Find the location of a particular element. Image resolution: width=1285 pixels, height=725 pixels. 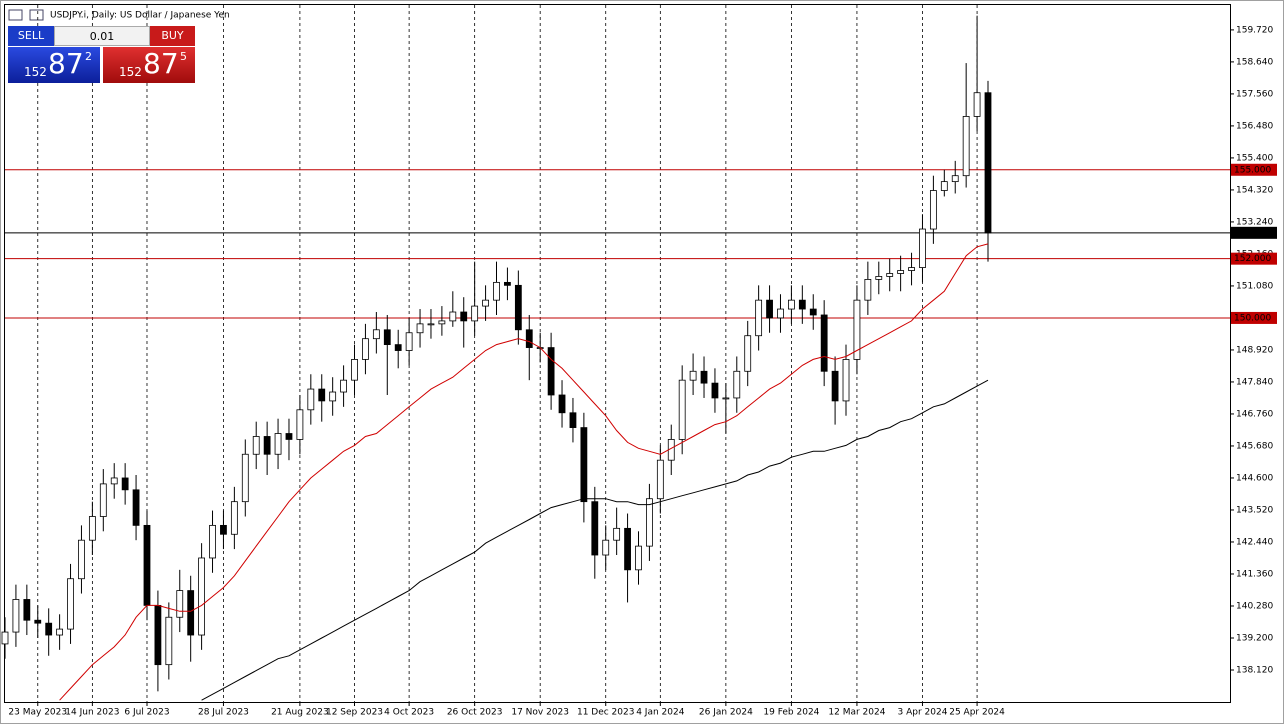

sell-button: SELL is located at coordinates (31, 36).